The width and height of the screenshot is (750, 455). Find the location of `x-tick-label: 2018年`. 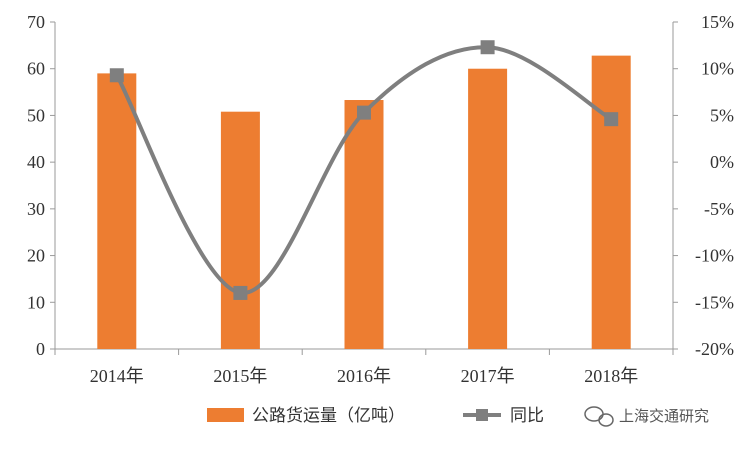

x-tick-label: 2018年 is located at coordinates (611, 376).